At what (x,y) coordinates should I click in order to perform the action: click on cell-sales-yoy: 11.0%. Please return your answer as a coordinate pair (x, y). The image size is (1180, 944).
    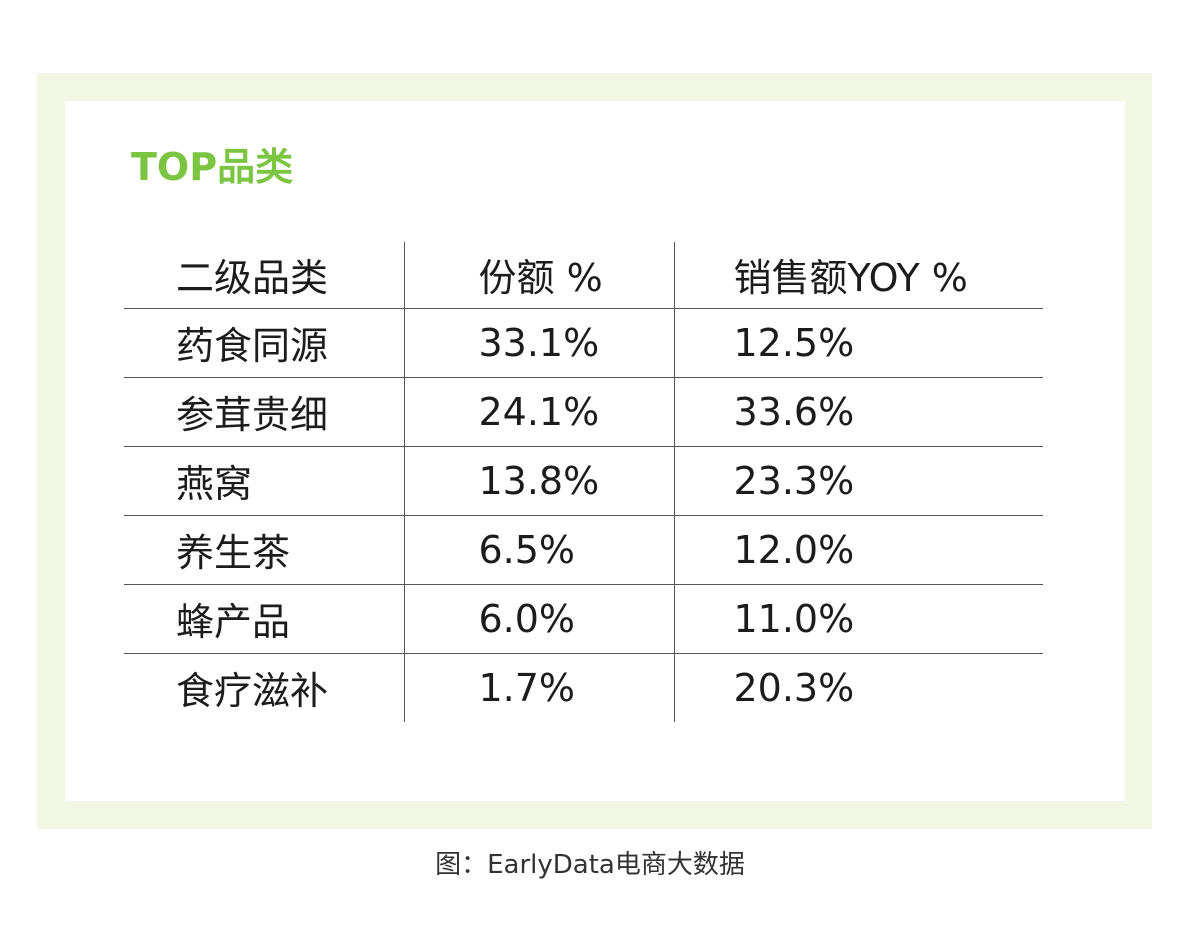
    Looking at the image, I should click on (858, 619).